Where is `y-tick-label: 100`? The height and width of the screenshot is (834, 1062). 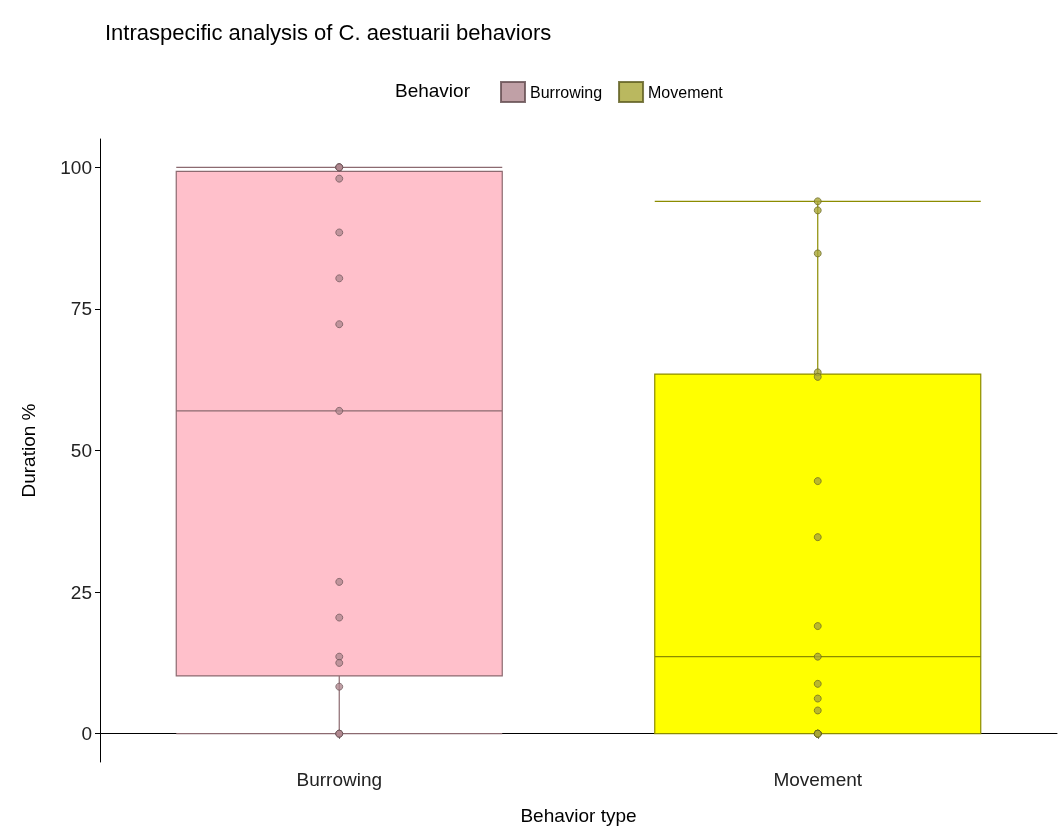
y-tick-label: 100 is located at coordinates (76, 167).